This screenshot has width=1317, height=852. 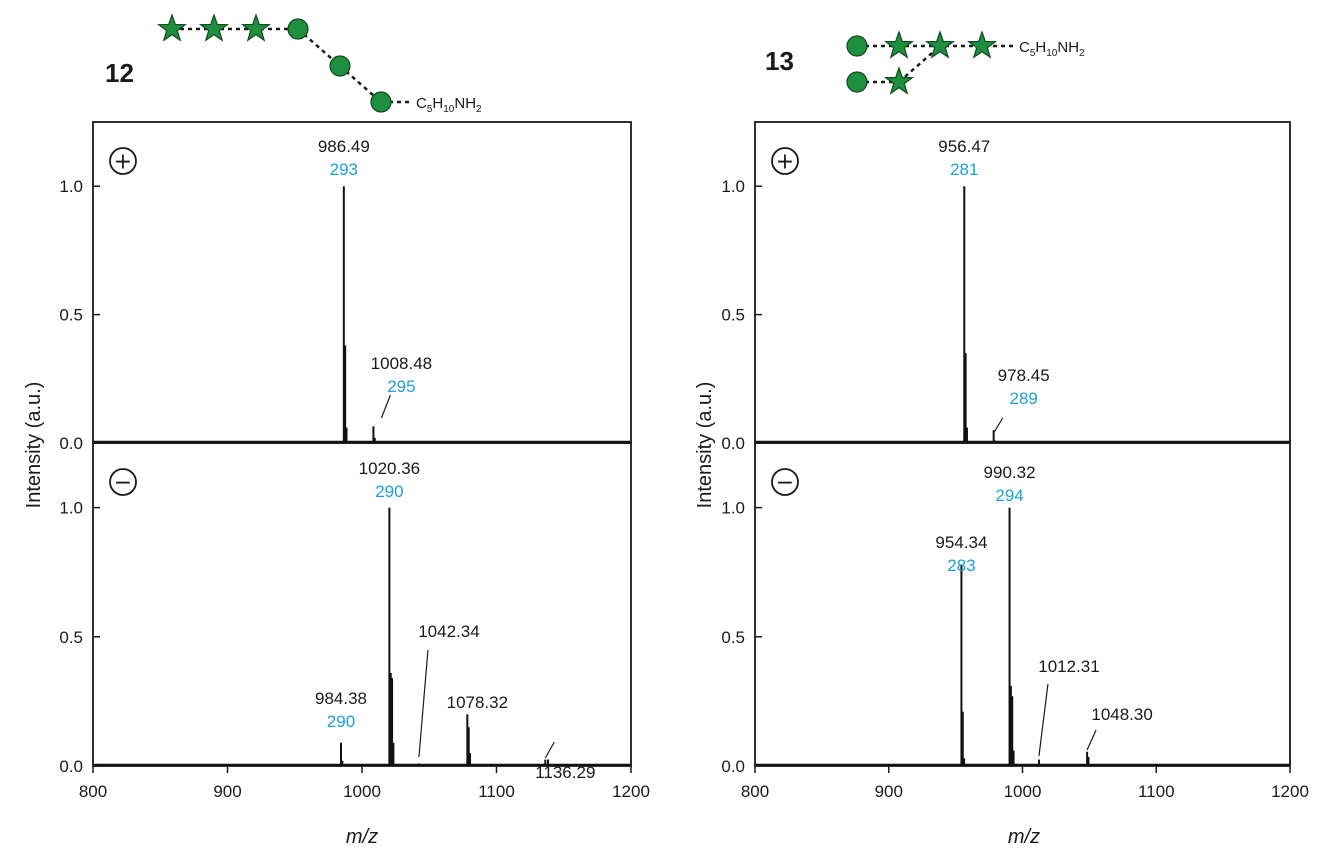 What do you see at coordinates (401, 386) in the screenshot?
I see `peak-compound-label: 295` at bounding box center [401, 386].